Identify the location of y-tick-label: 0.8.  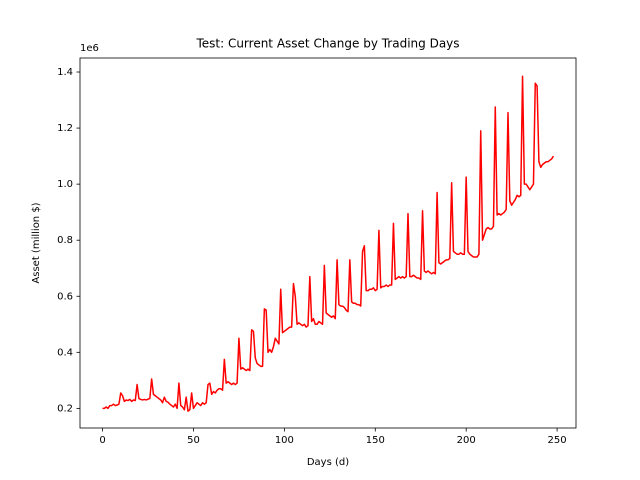
(65, 240).